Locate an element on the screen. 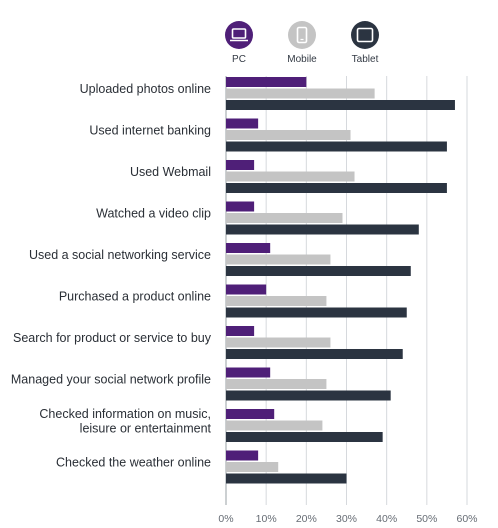 The image size is (498, 528). x-tick-label: 30% is located at coordinates (346, 519).